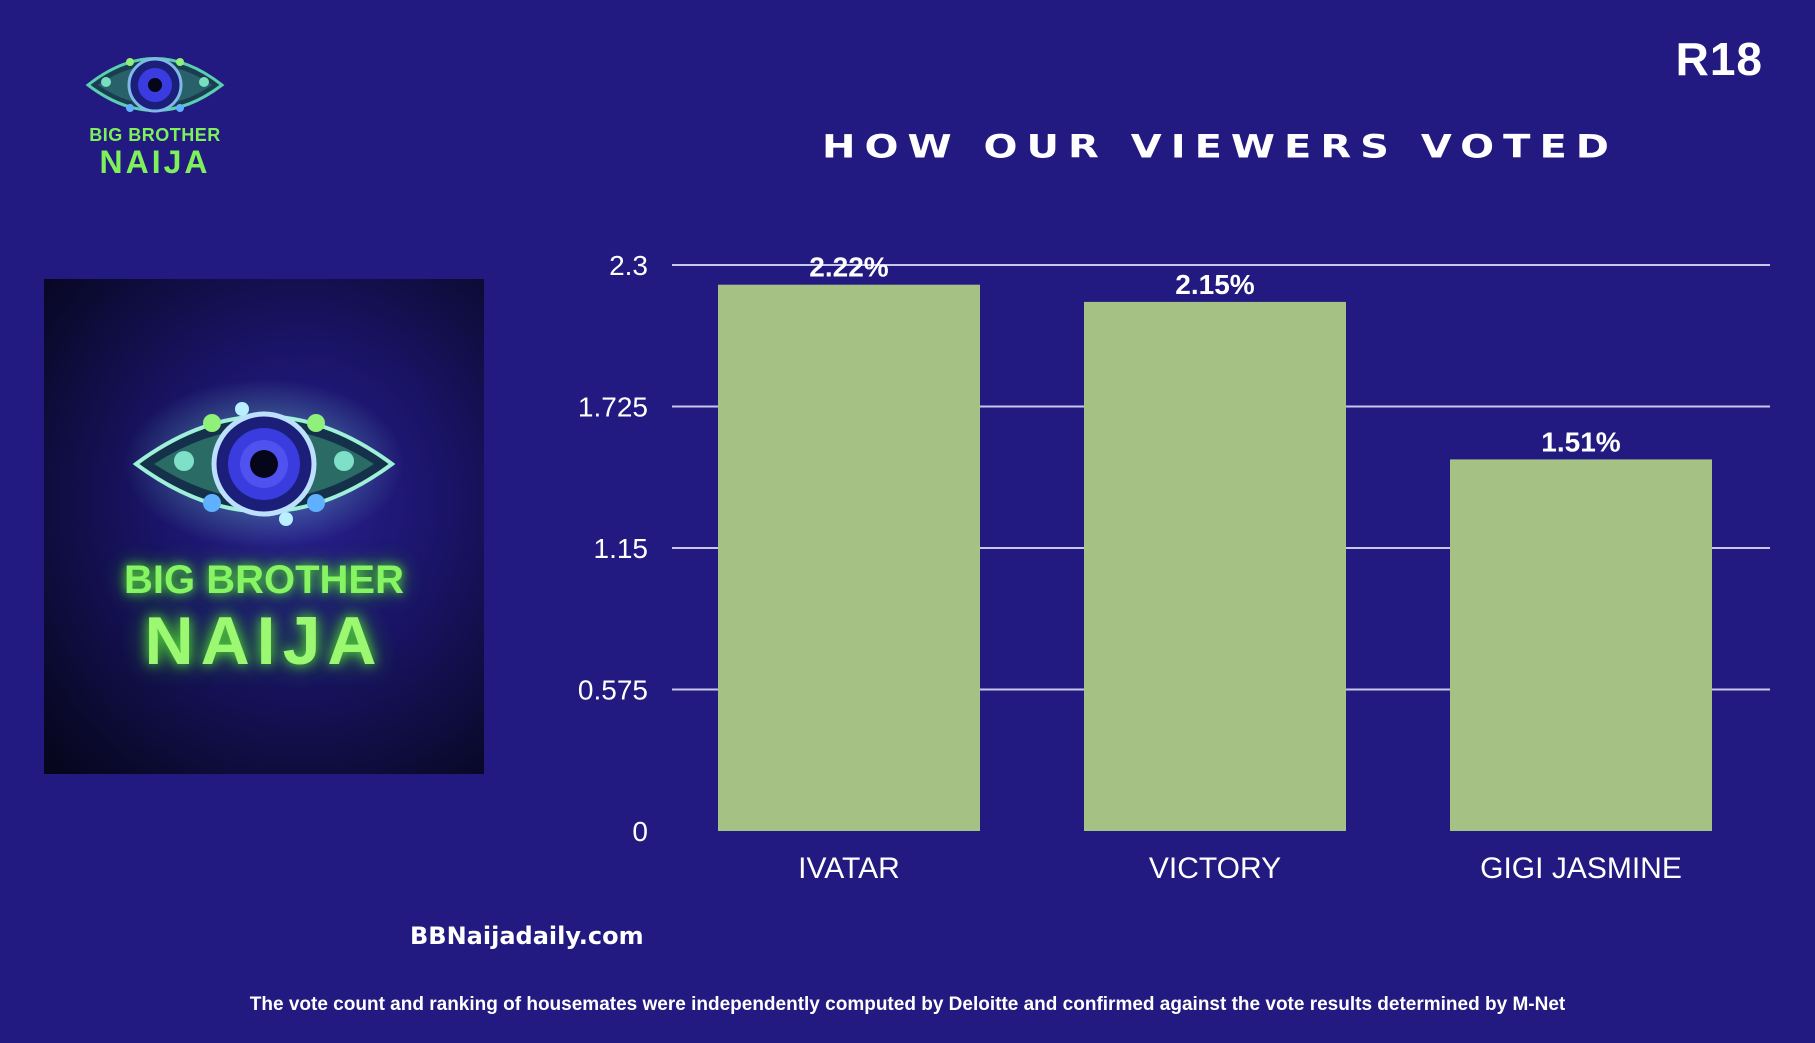 This screenshot has height=1043, width=1815. What do you see at coordinates (264, 641) in the screenshot?
I see `poster-subtitle: NAIJA` at bounding box center [264, 641].